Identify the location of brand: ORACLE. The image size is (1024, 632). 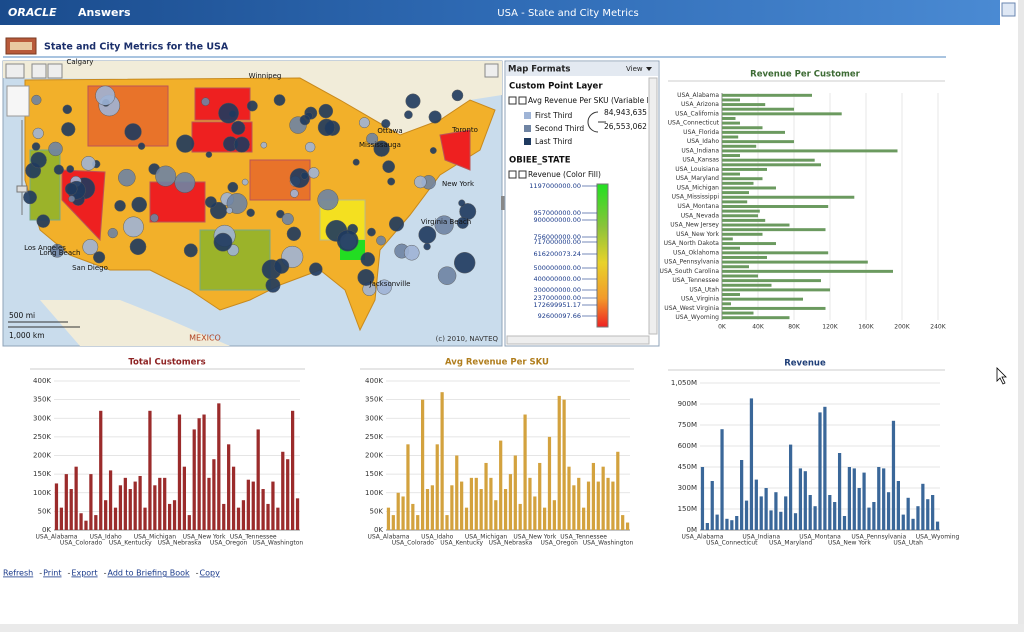
(32, 12).